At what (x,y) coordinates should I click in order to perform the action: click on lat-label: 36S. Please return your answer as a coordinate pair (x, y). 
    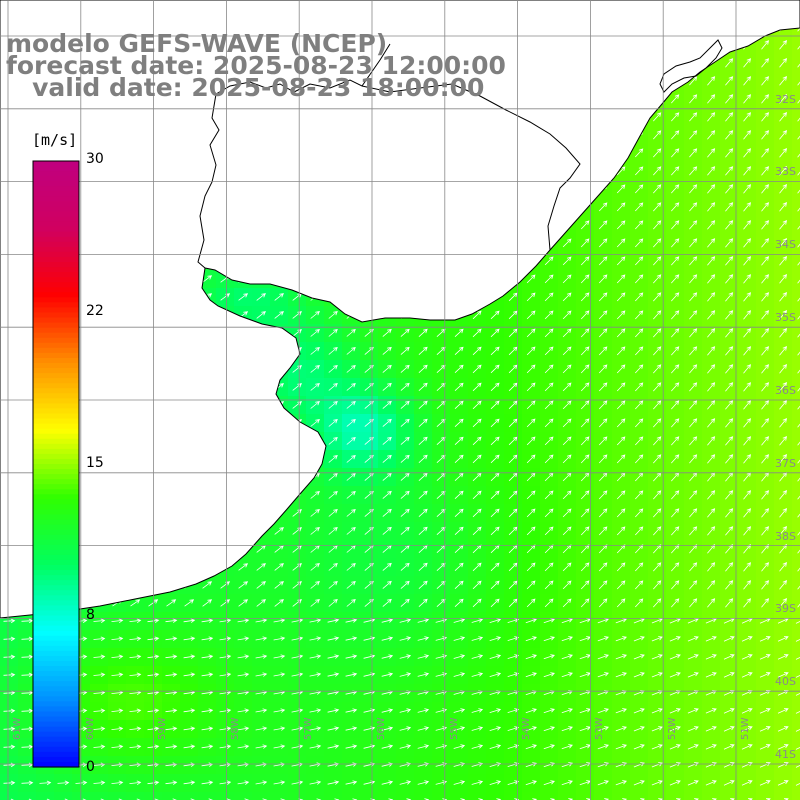
    Looking at the image, I should click on (785, 390).